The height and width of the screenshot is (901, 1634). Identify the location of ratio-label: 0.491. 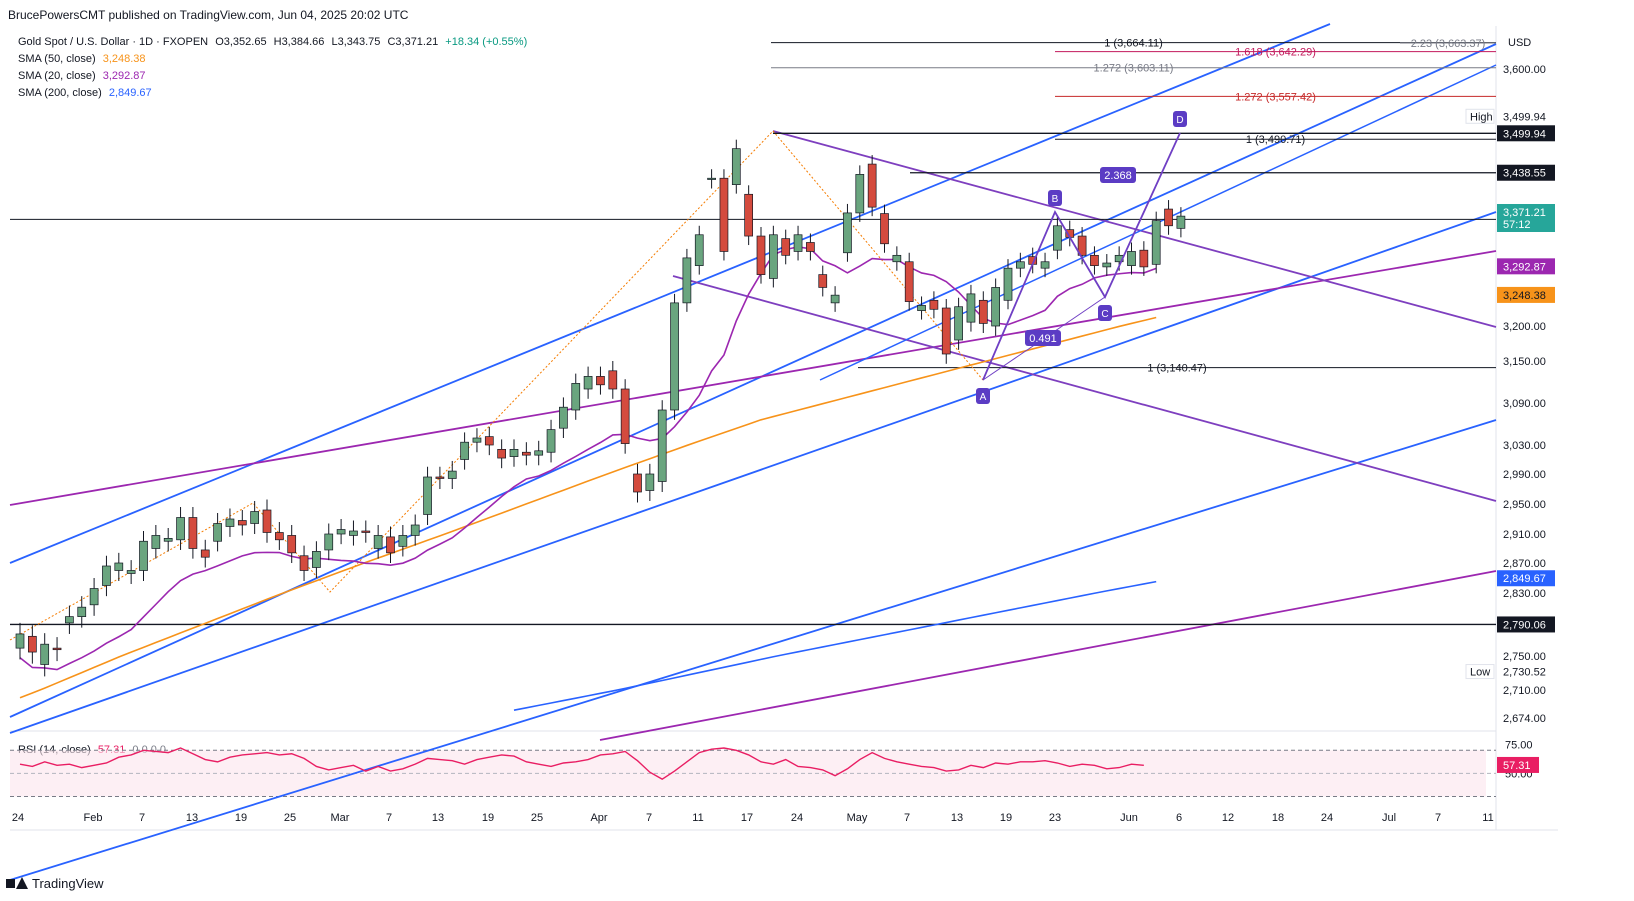
(1043, 339).